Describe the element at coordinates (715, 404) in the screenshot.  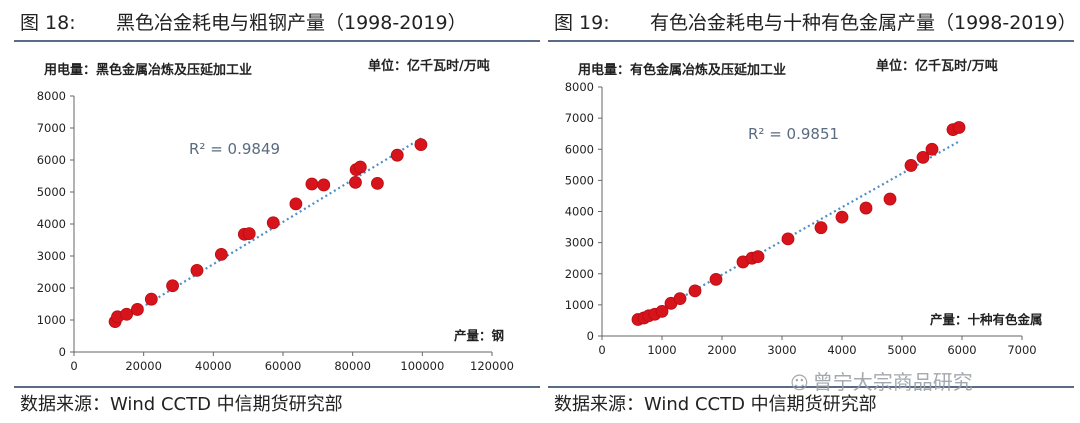
I see `figure-19-source: 数据来源：Wind CCTD 中信期货研究部` at that location.